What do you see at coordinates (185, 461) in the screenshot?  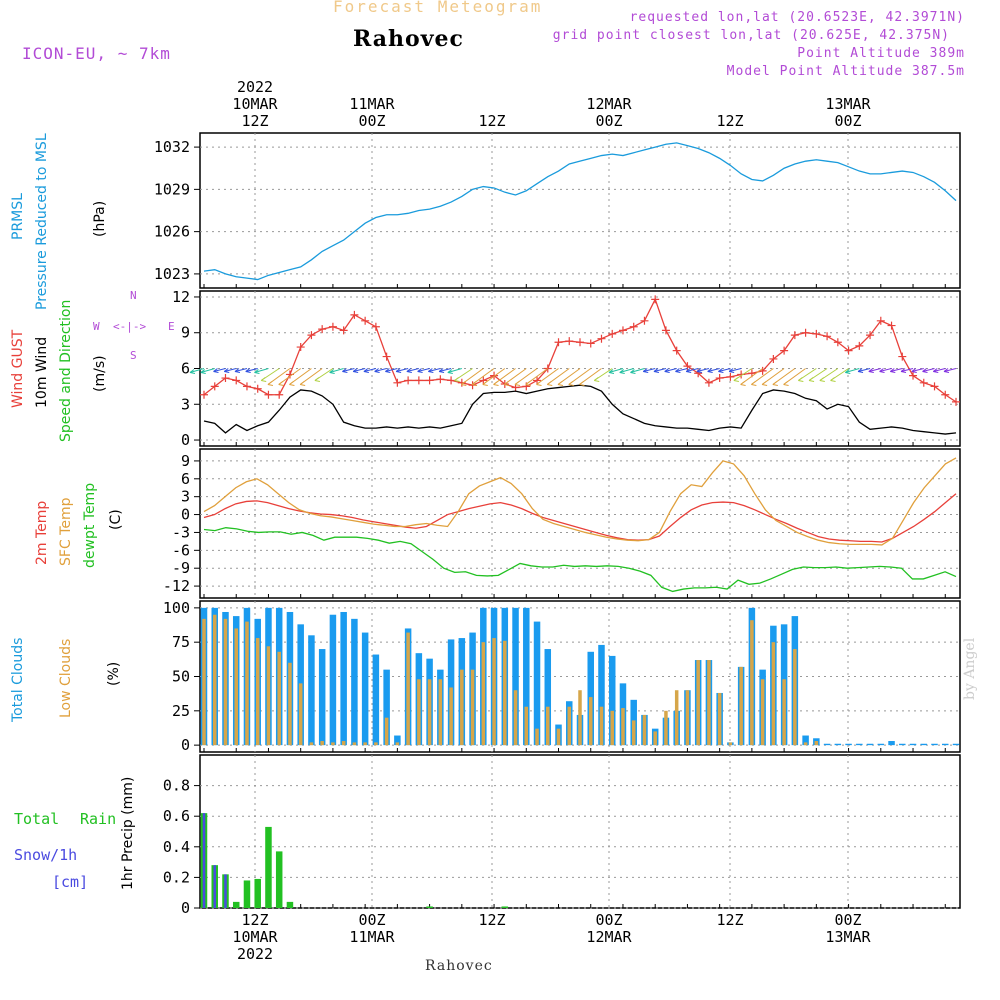 I see `y-tick-label: 9` at bounding box center [185, 461].